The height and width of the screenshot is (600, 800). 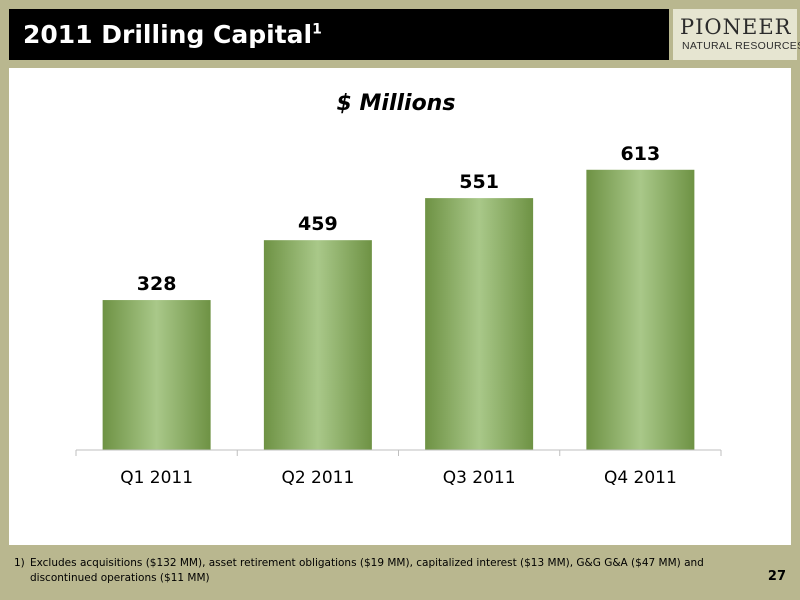 I want to click on page-number: 27, so click(x=776, y=576).